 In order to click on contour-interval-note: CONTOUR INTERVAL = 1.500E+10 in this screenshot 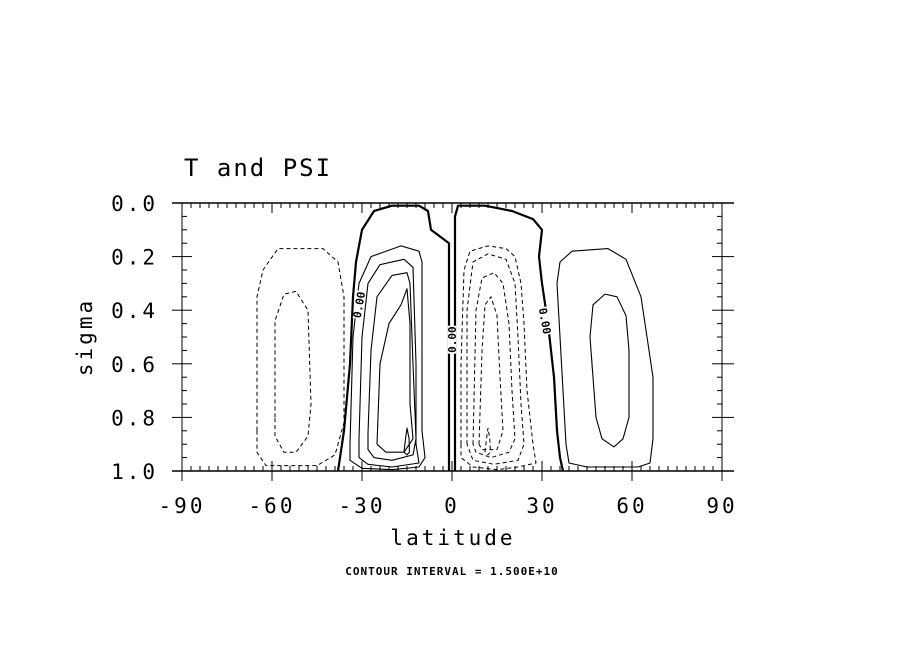, I will do `click(451, 571)`.